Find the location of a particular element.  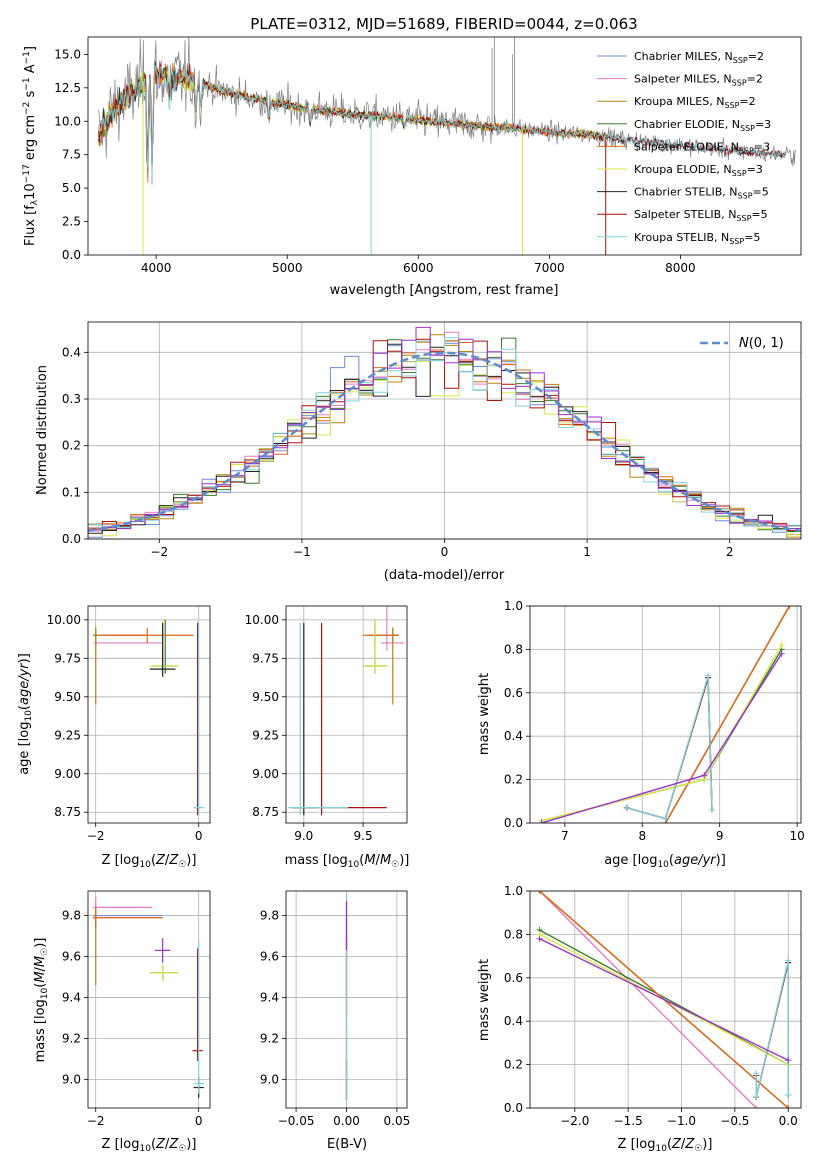

mass-vs-Z-y-axis-label-part: / is located at coordinates (40, 968).